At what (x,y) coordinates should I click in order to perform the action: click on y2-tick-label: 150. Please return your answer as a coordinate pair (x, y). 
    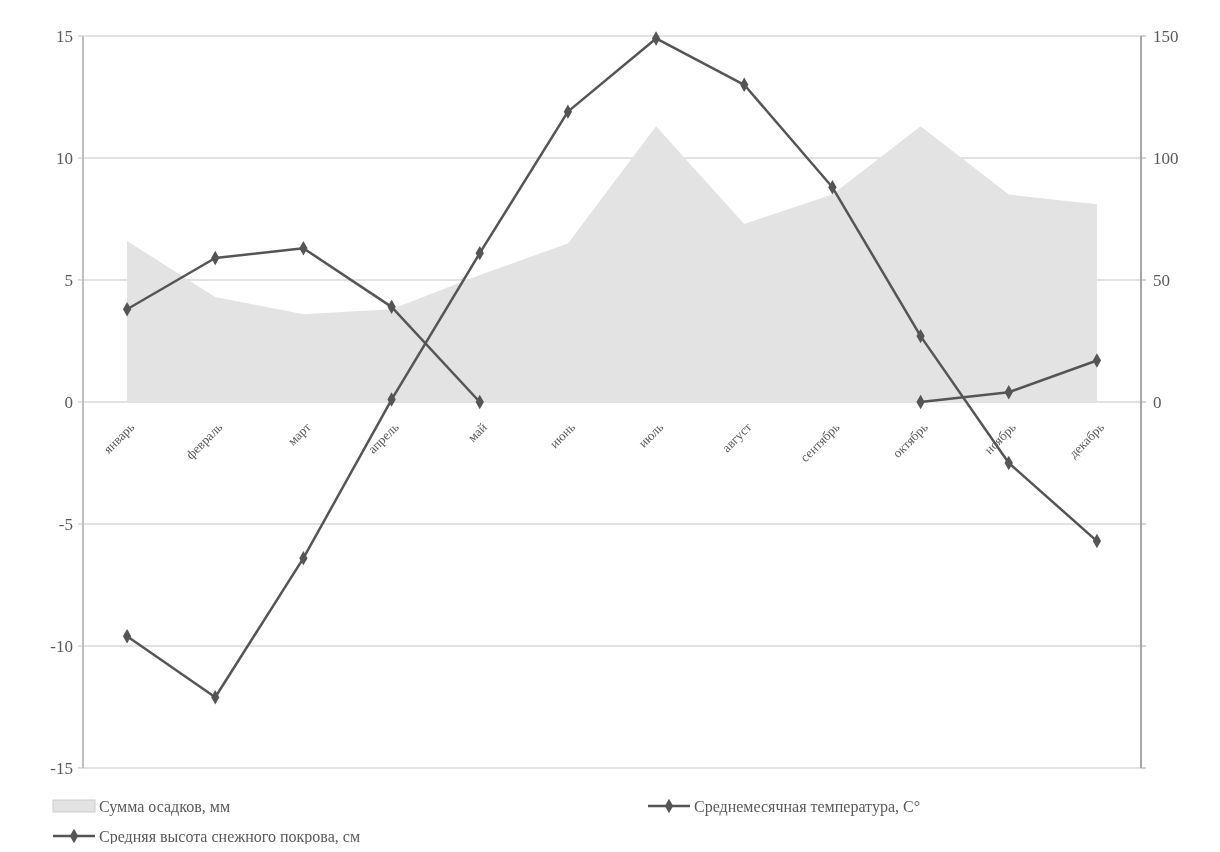
    Looking at the image, I should click on (1166, 36).